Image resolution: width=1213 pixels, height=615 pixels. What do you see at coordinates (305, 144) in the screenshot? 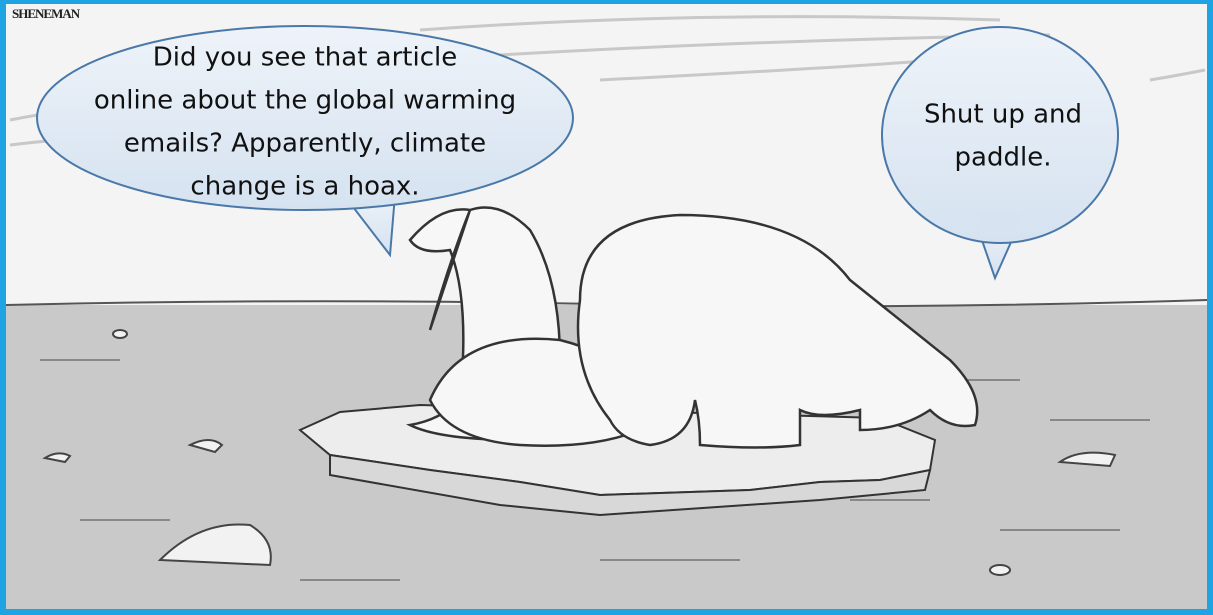
I see `speech-line: emails? Apparently, climate` at bounding box center [305, 144].